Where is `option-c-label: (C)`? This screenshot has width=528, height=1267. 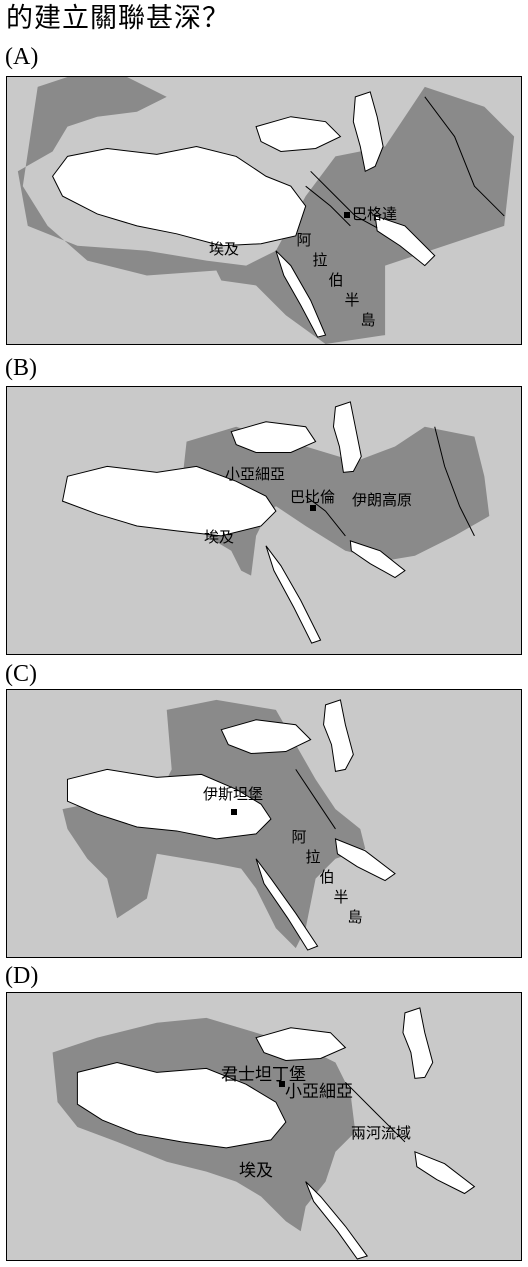 option-c-label: (C) is located at coordinates (21, 674).